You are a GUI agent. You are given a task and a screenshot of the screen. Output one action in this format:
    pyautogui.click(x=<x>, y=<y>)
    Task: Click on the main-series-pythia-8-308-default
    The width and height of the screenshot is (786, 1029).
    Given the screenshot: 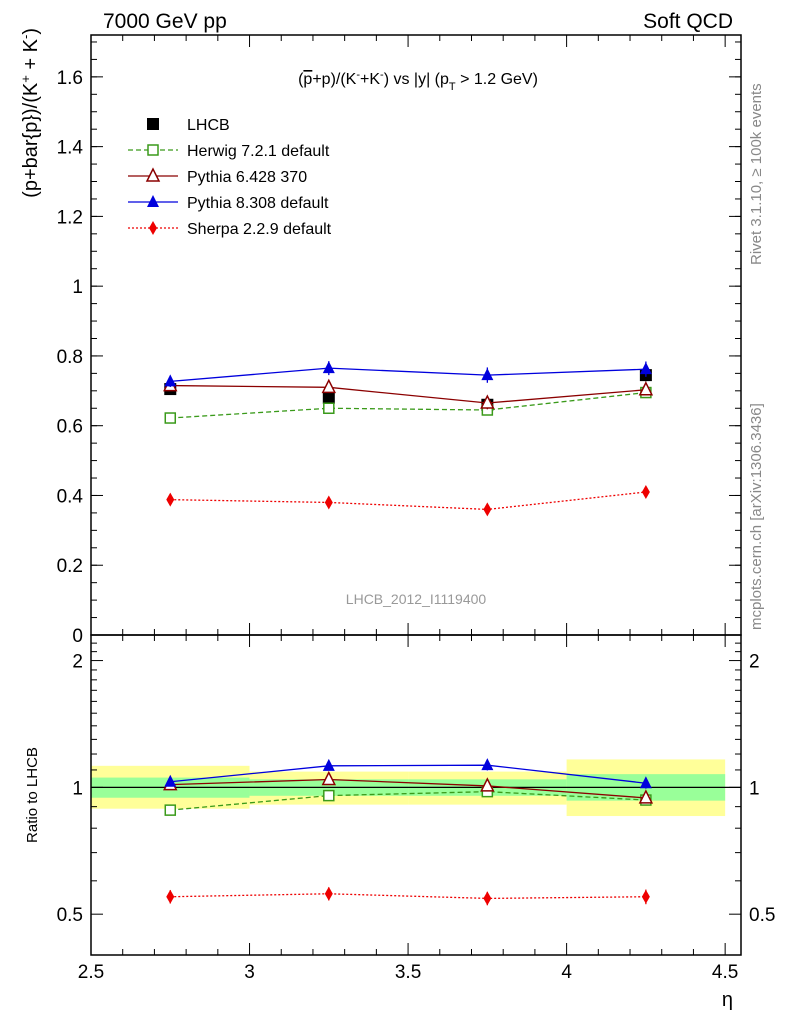 What is the action you would take?
    pyautogui.click(x=408, y=374)
    